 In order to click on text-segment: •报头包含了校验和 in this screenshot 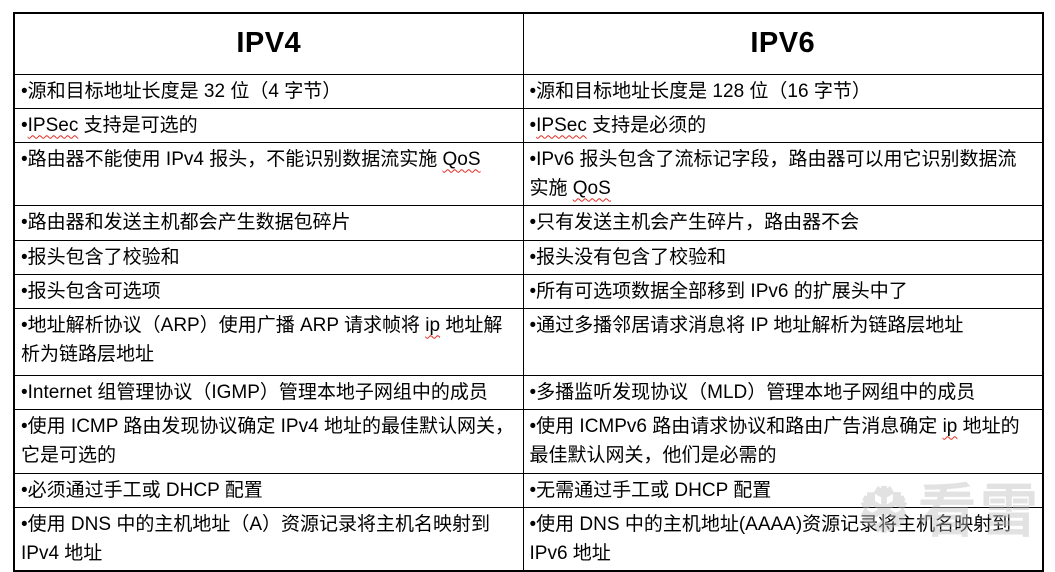, I will do `click(100, 257)`.